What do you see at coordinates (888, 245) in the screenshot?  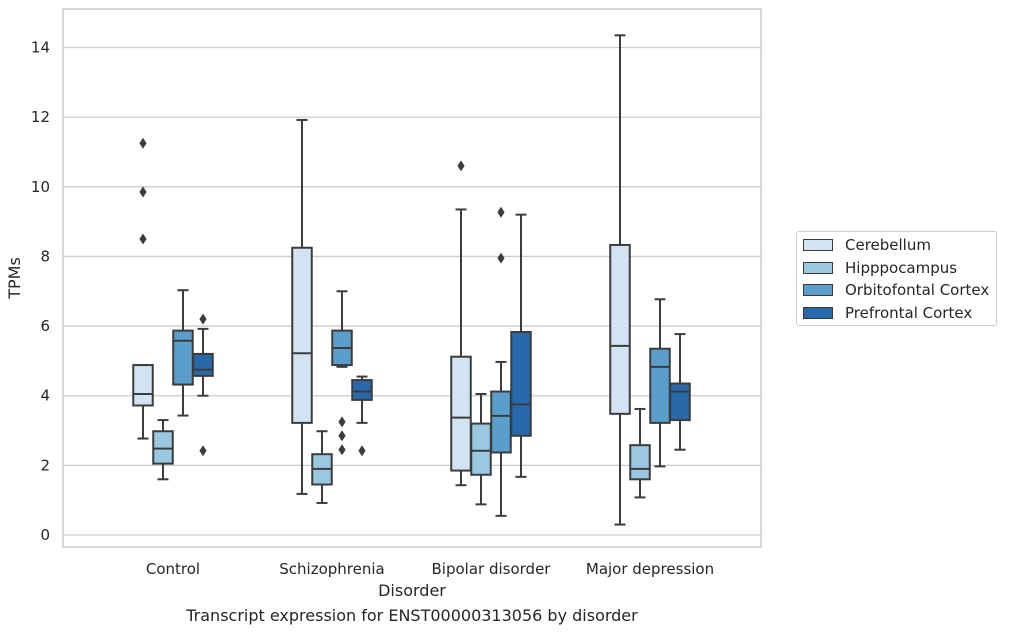 I see `legend-label: Cerebellum` at bounding box center [888, 245].